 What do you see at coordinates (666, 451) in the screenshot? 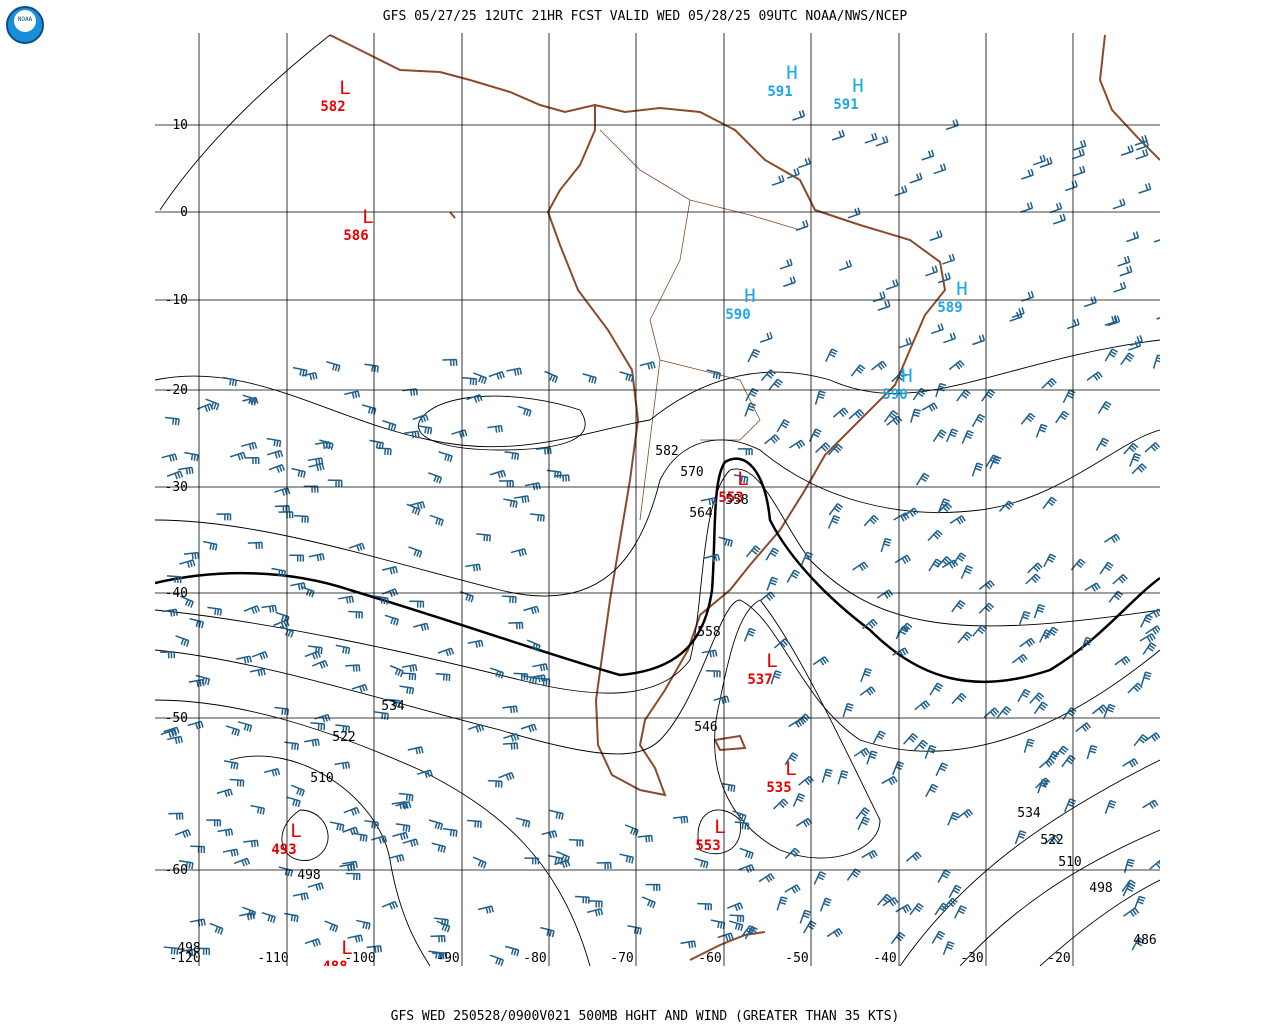
I see `contour-label: 582` at bounding box center [666, 451].